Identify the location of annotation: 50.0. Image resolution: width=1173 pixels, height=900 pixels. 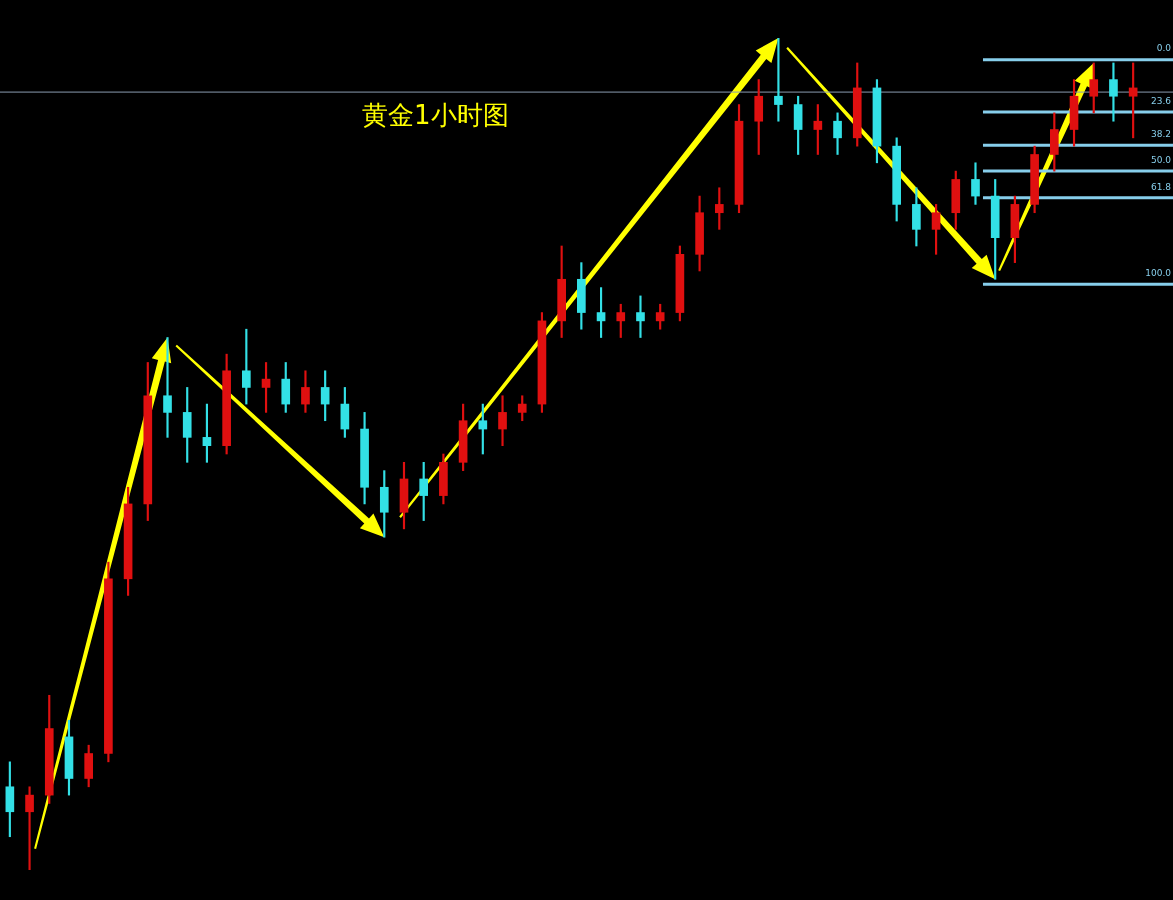
(1161, 159).